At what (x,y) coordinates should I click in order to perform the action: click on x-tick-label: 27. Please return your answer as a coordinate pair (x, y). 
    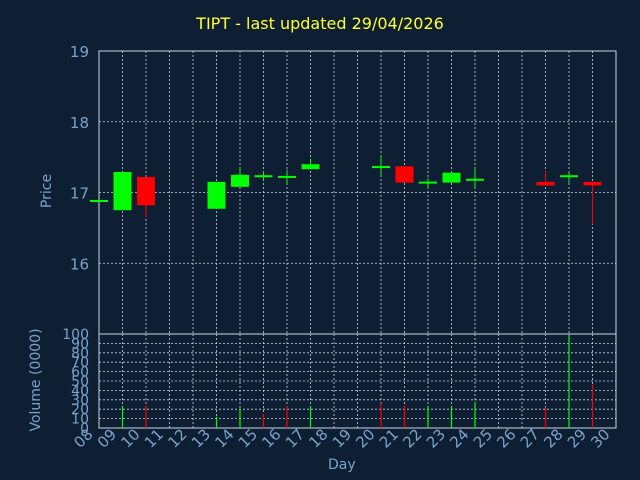
    Looking at the image, I should click on (530, 438).